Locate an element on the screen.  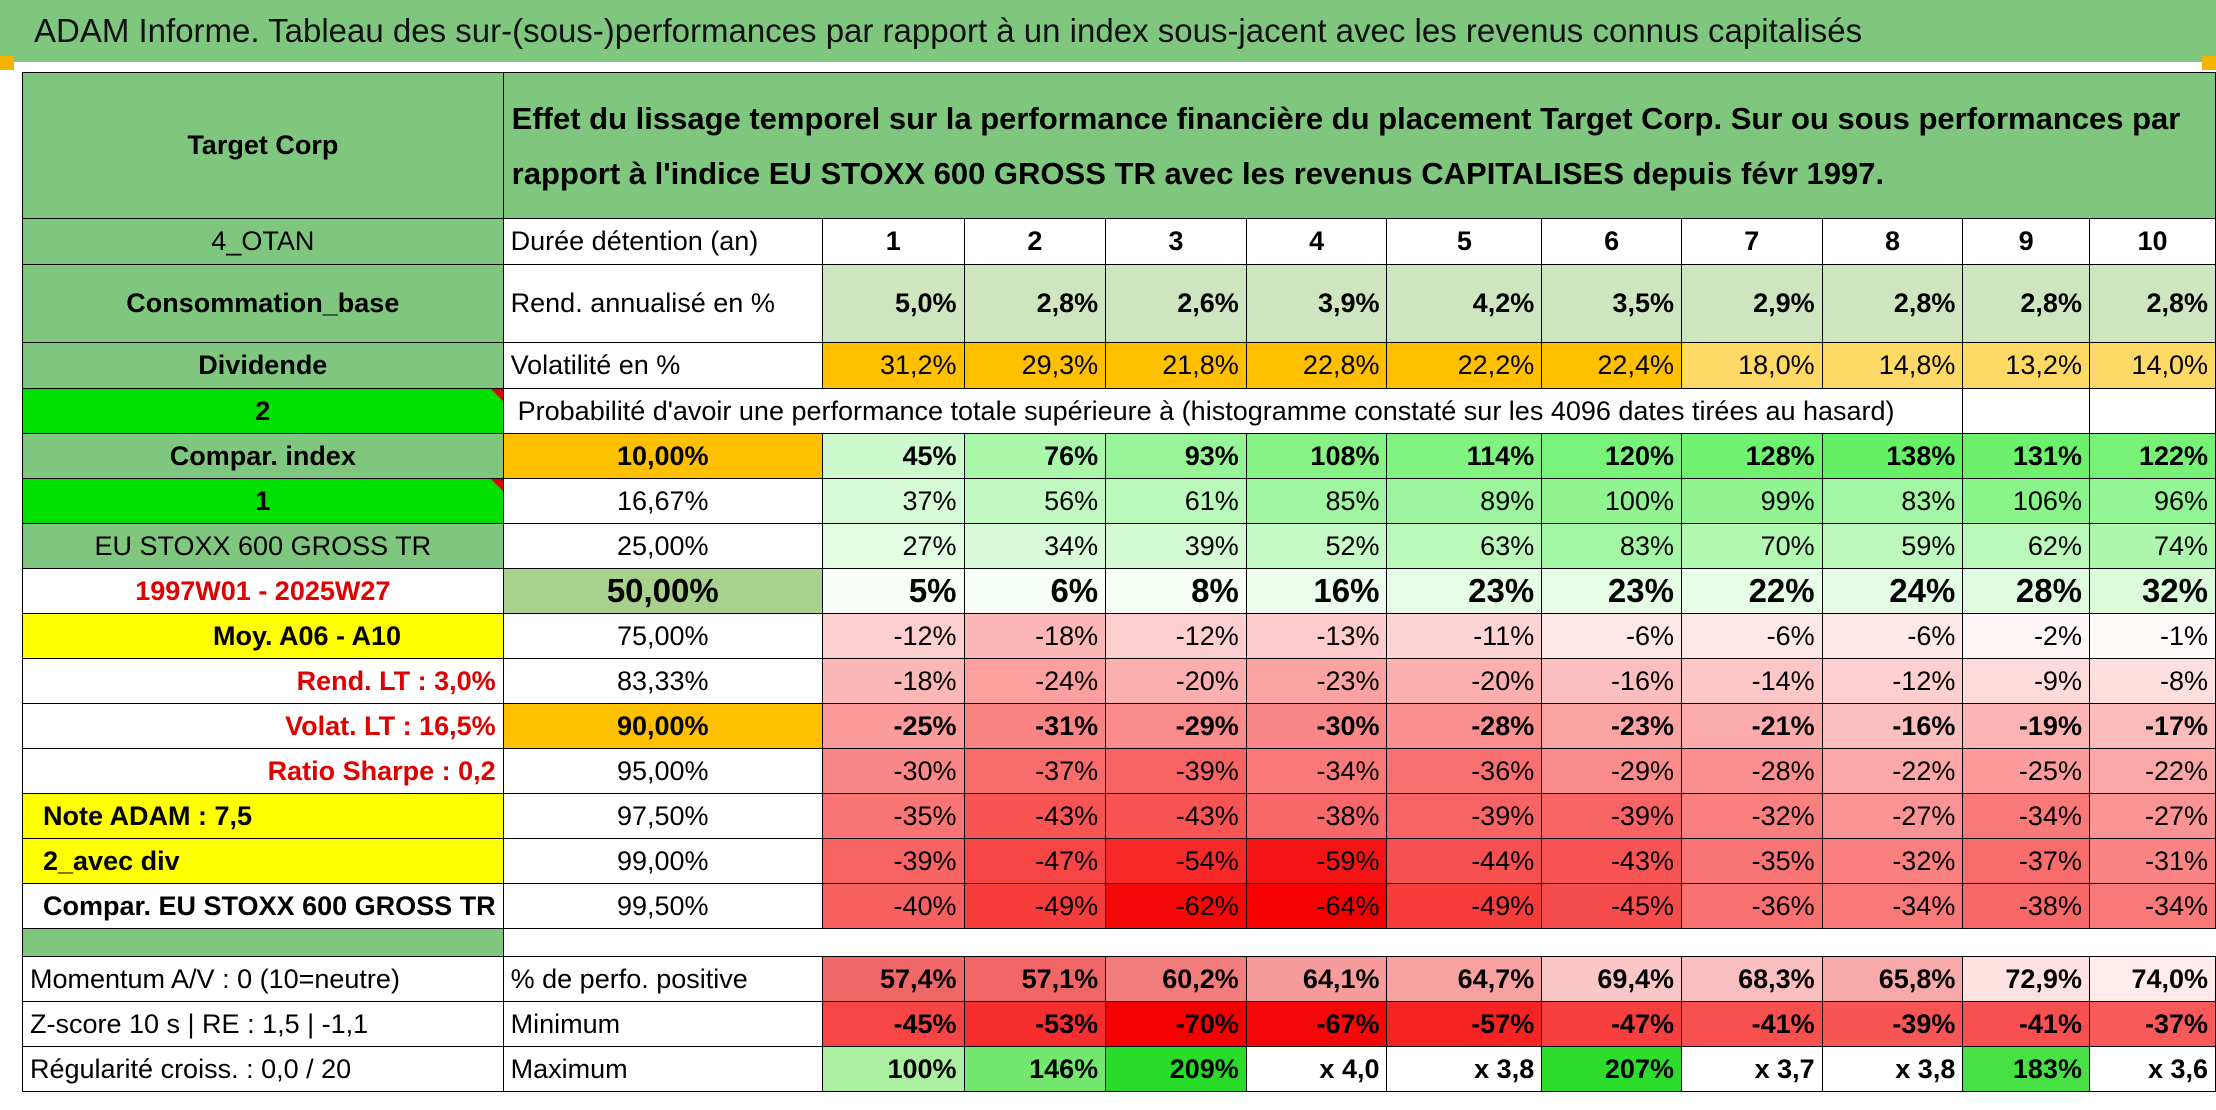
positive-performance-value: 57,1% is located at coordinates (1035, 979).